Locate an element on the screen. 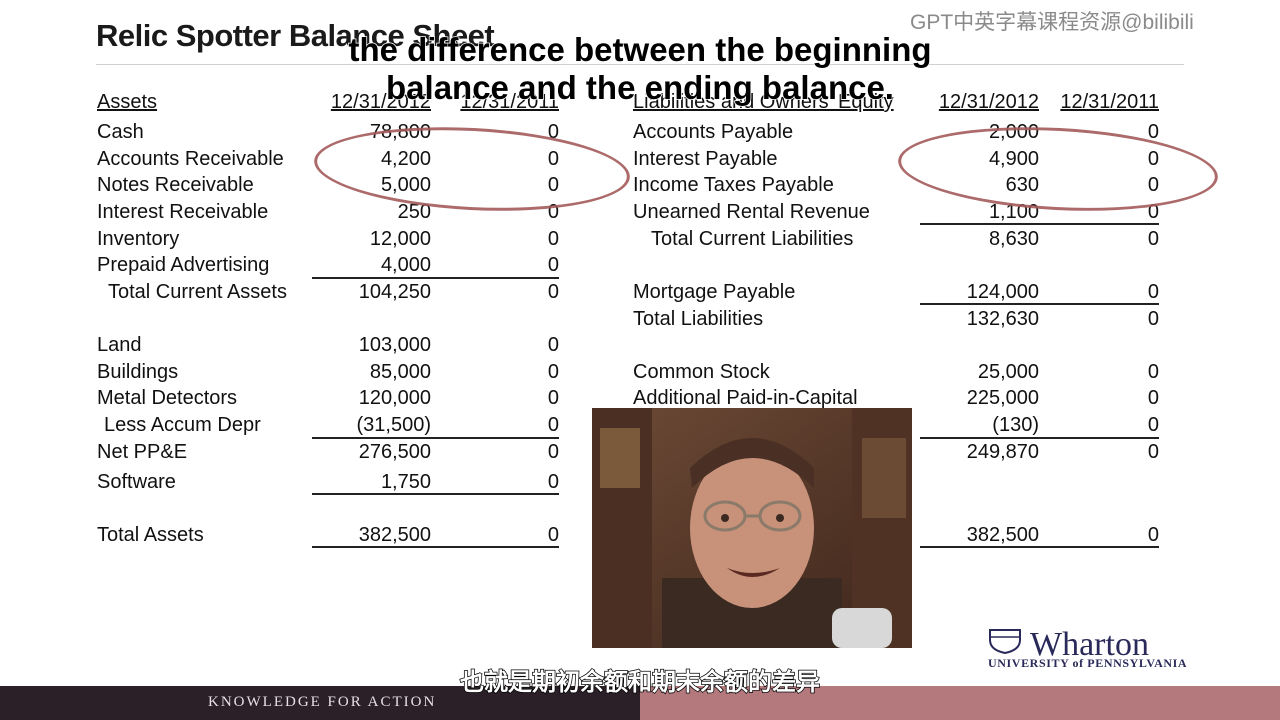 Image resolution: width=1280 pixels, height=720 pixels. asset-label: Less Accum Depr is located at coordinates (182, 425).